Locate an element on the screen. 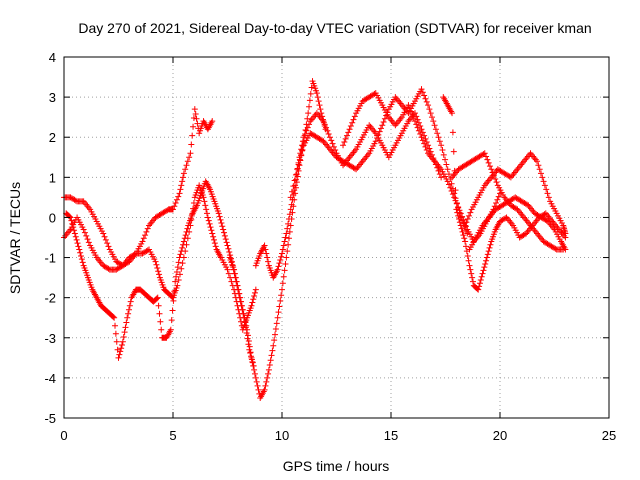  x-tick-label: 0 is located at coordinates (63, 435).